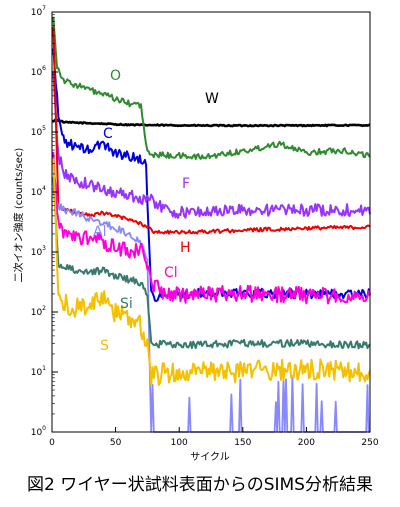 This screenshot has width=400, height=507. Describe the element at coordinates (18, 215) in the screenshot. I see `y-axis-label: 二次イオン強度 (counts/sec)` at that location.